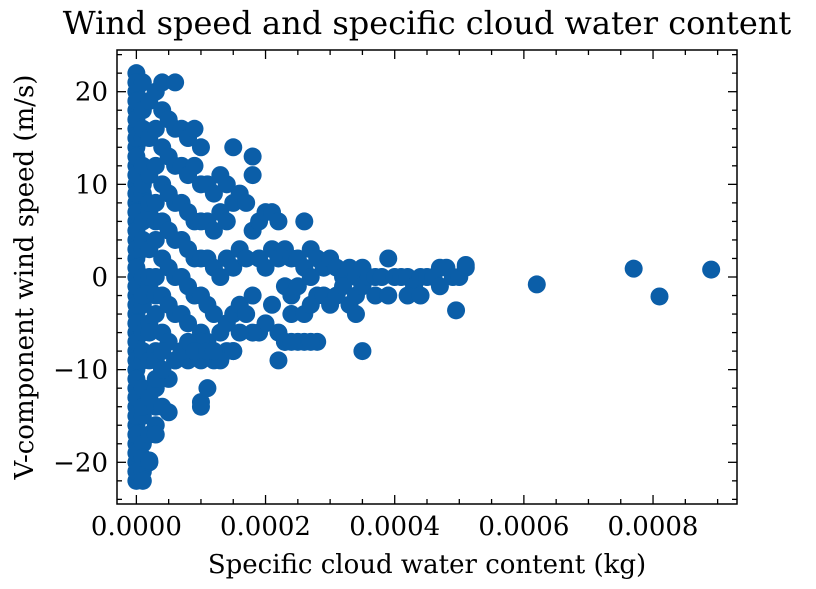  Describe the element at coordinates (91, 93) in the screenshot. I see `y-tick-label: 20` at that location.